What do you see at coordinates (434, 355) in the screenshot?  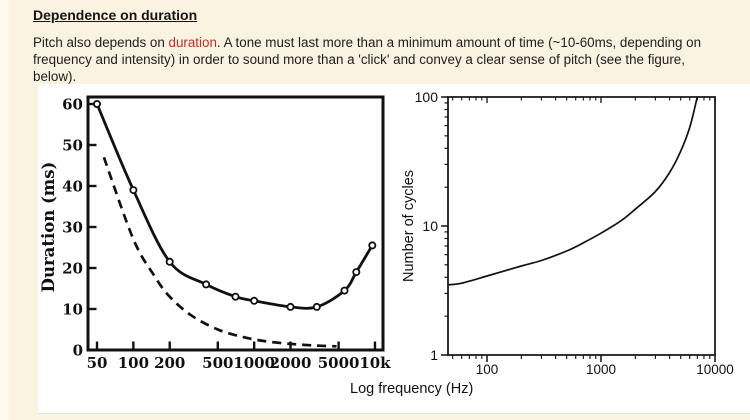 I see `svg-text: 1` at bounding box center [434, 355].